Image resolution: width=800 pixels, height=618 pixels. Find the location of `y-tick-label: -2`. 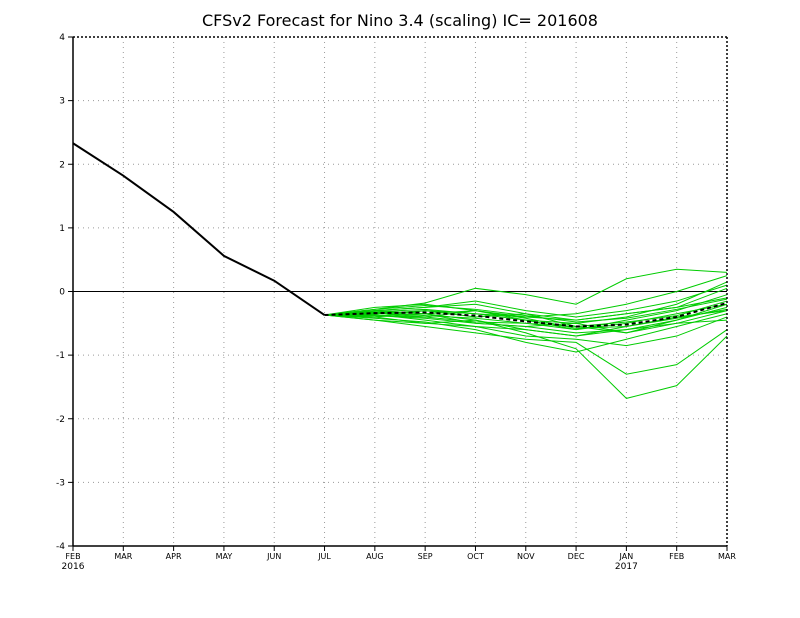

y-tick-label: -2 is located at coordinates (60, 420).